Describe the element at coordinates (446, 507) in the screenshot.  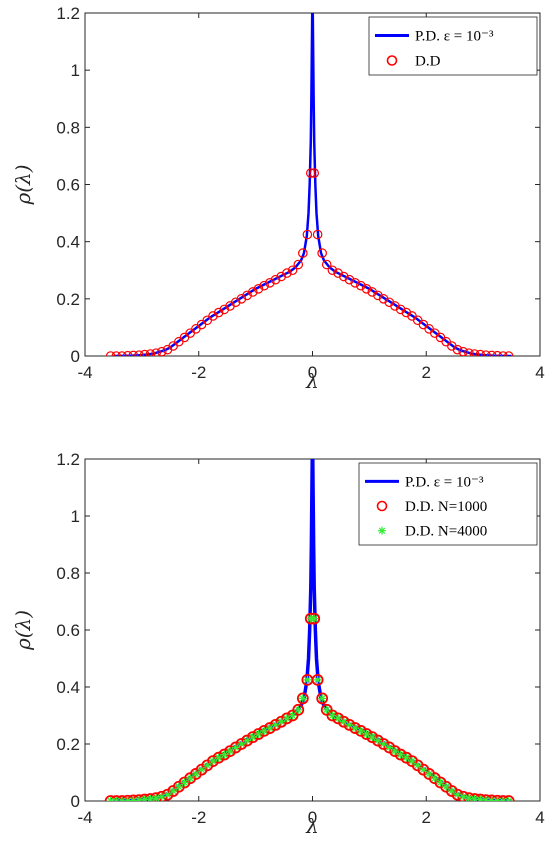
I see `legend-label: D.D. N=1000` at that location.